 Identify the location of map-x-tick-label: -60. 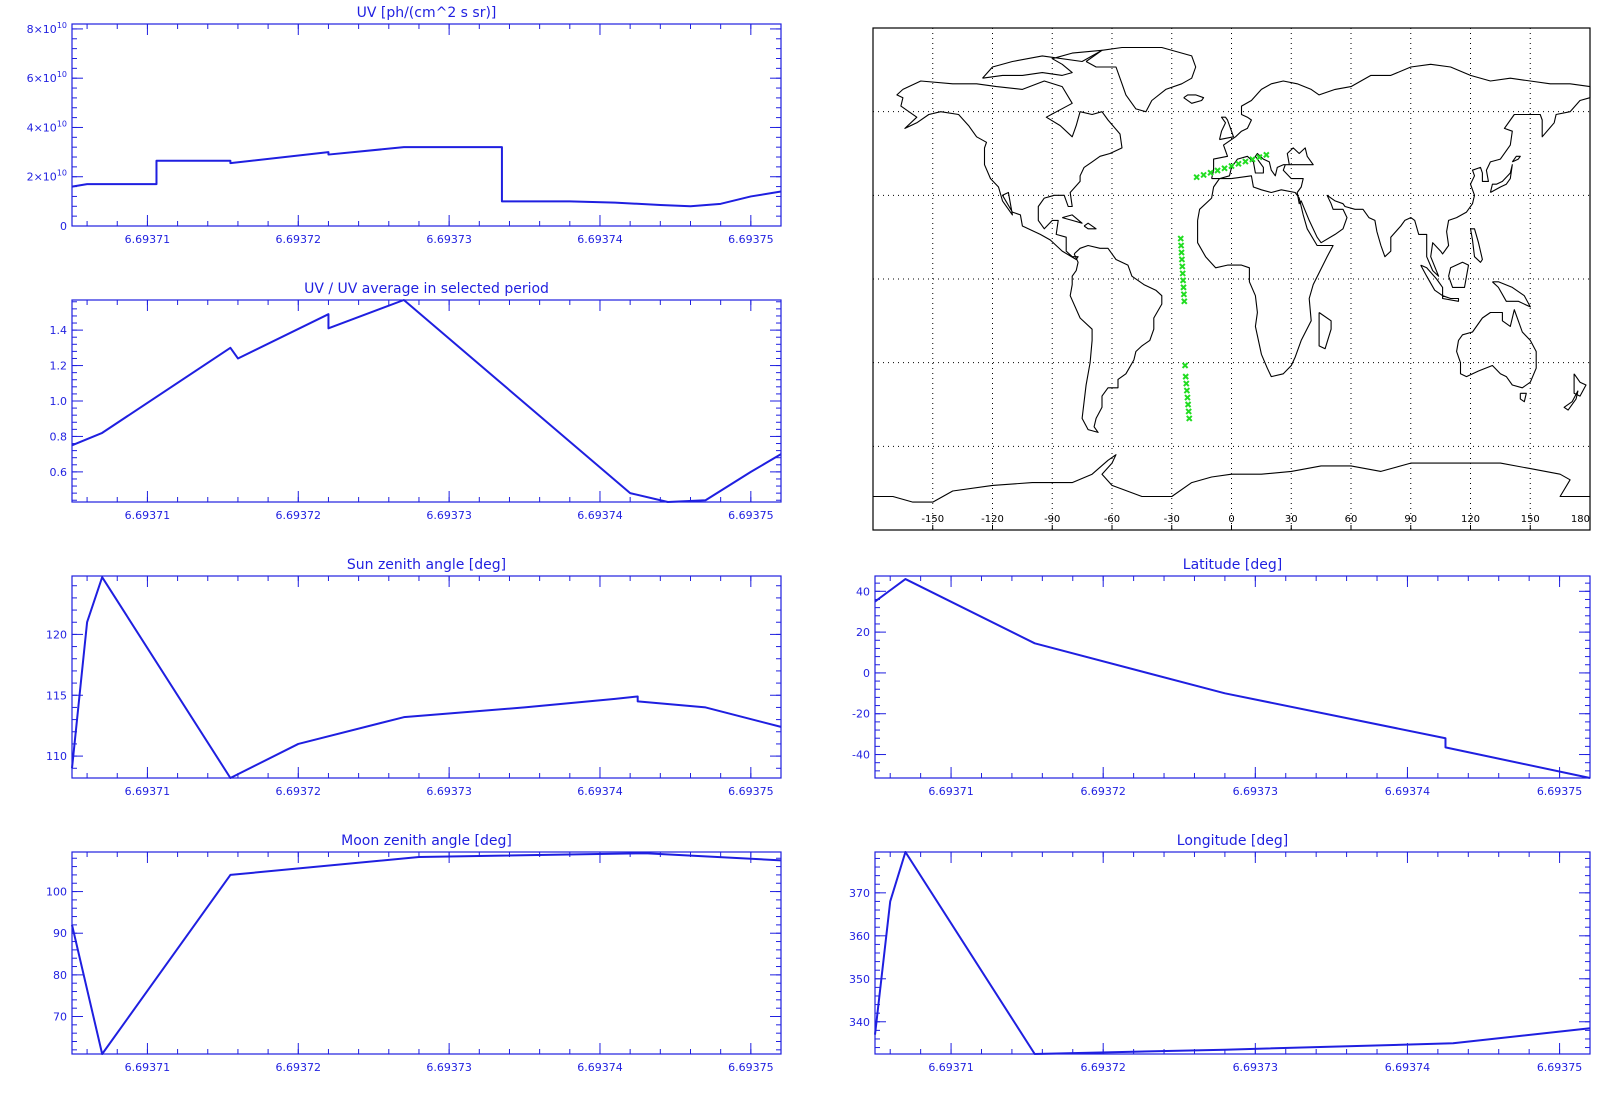
(1112, 519).